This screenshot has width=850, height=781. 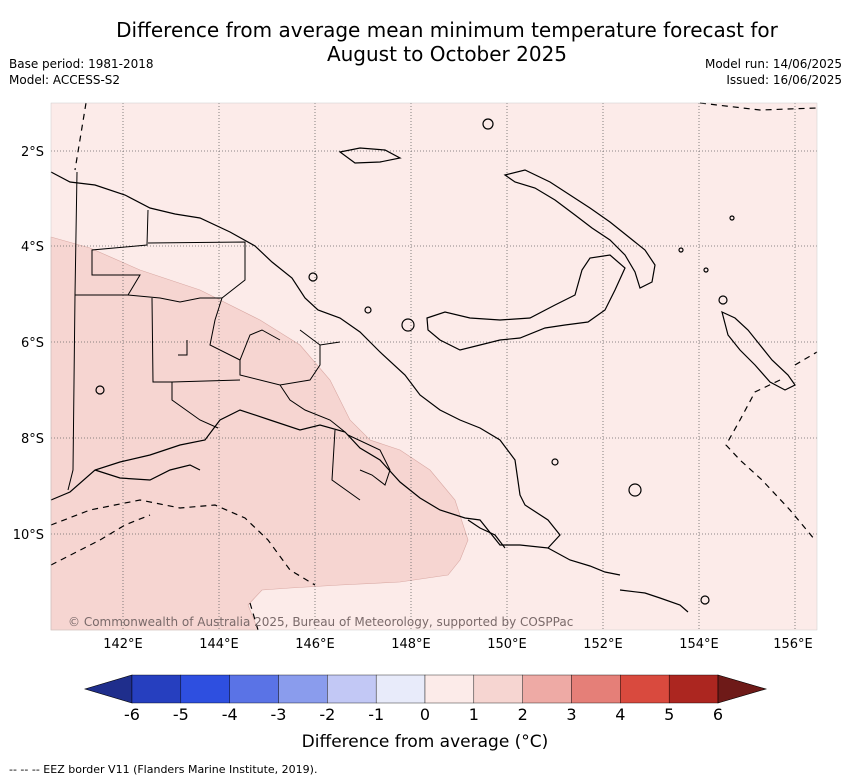 I want to click on colorbar-tick-label: 4, so click(x=620, y=714).